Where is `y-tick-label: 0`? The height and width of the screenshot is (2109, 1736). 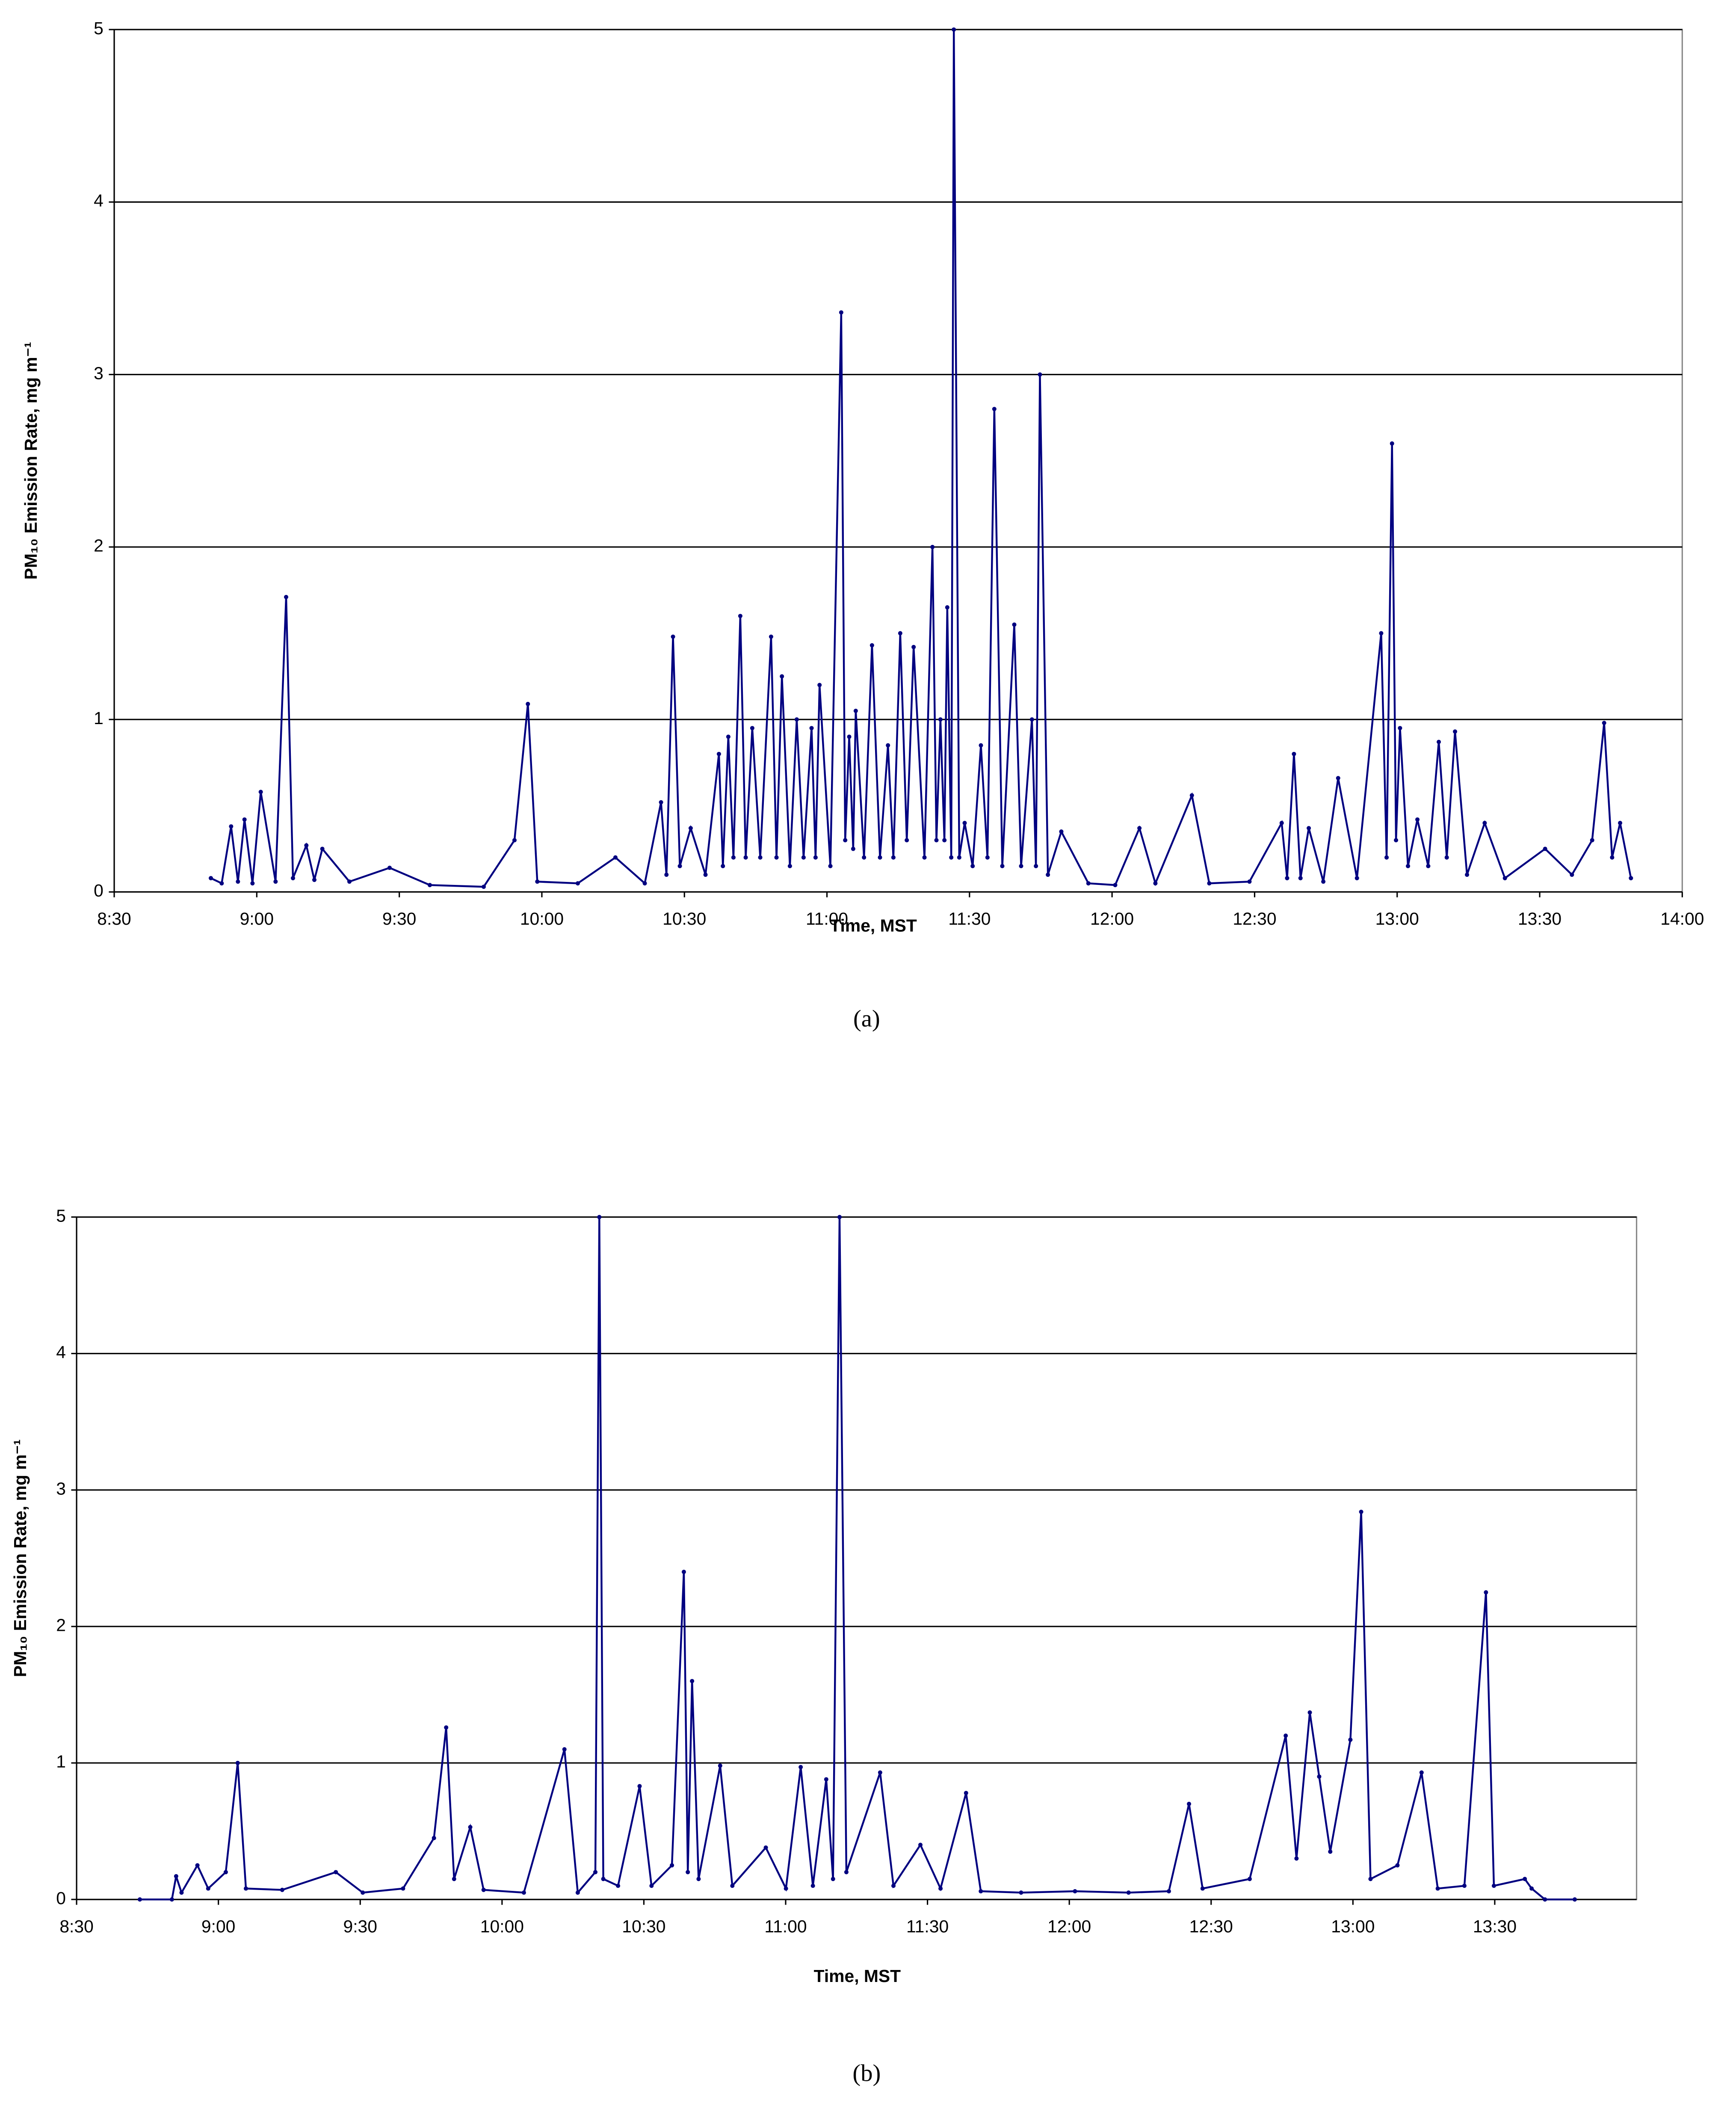
y-tick-label: 0 is located at coordinates (99, 891).